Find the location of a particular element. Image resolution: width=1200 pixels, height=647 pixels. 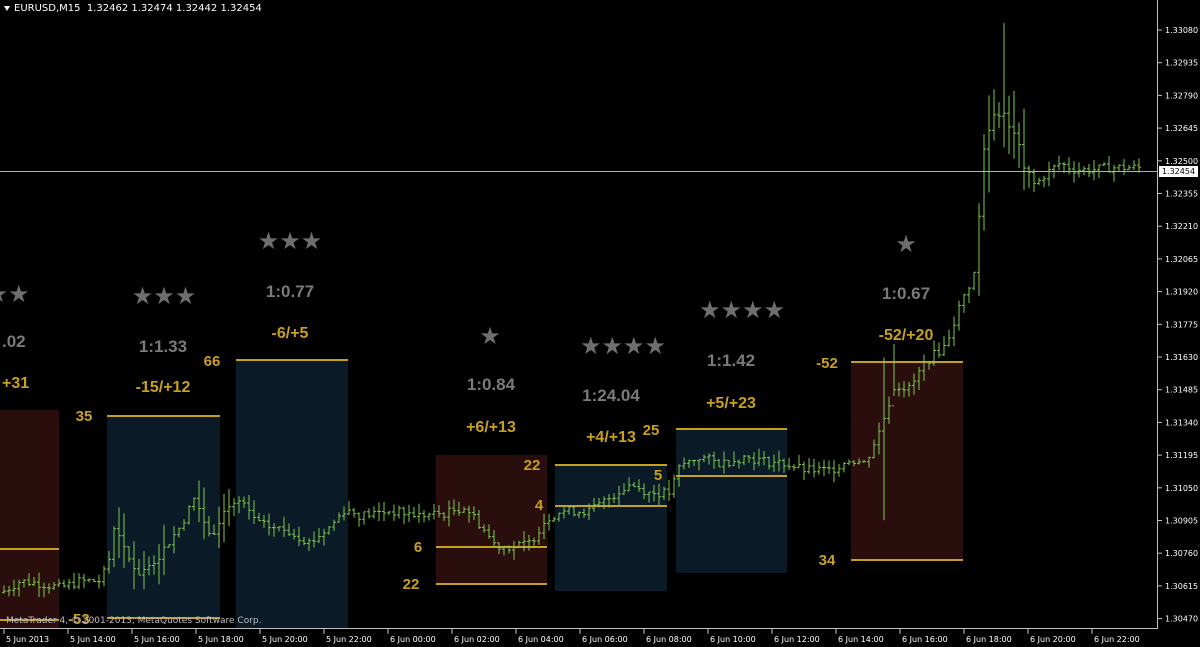

rating-stars-icon: ★★★ is located at coordinates (290, 241).